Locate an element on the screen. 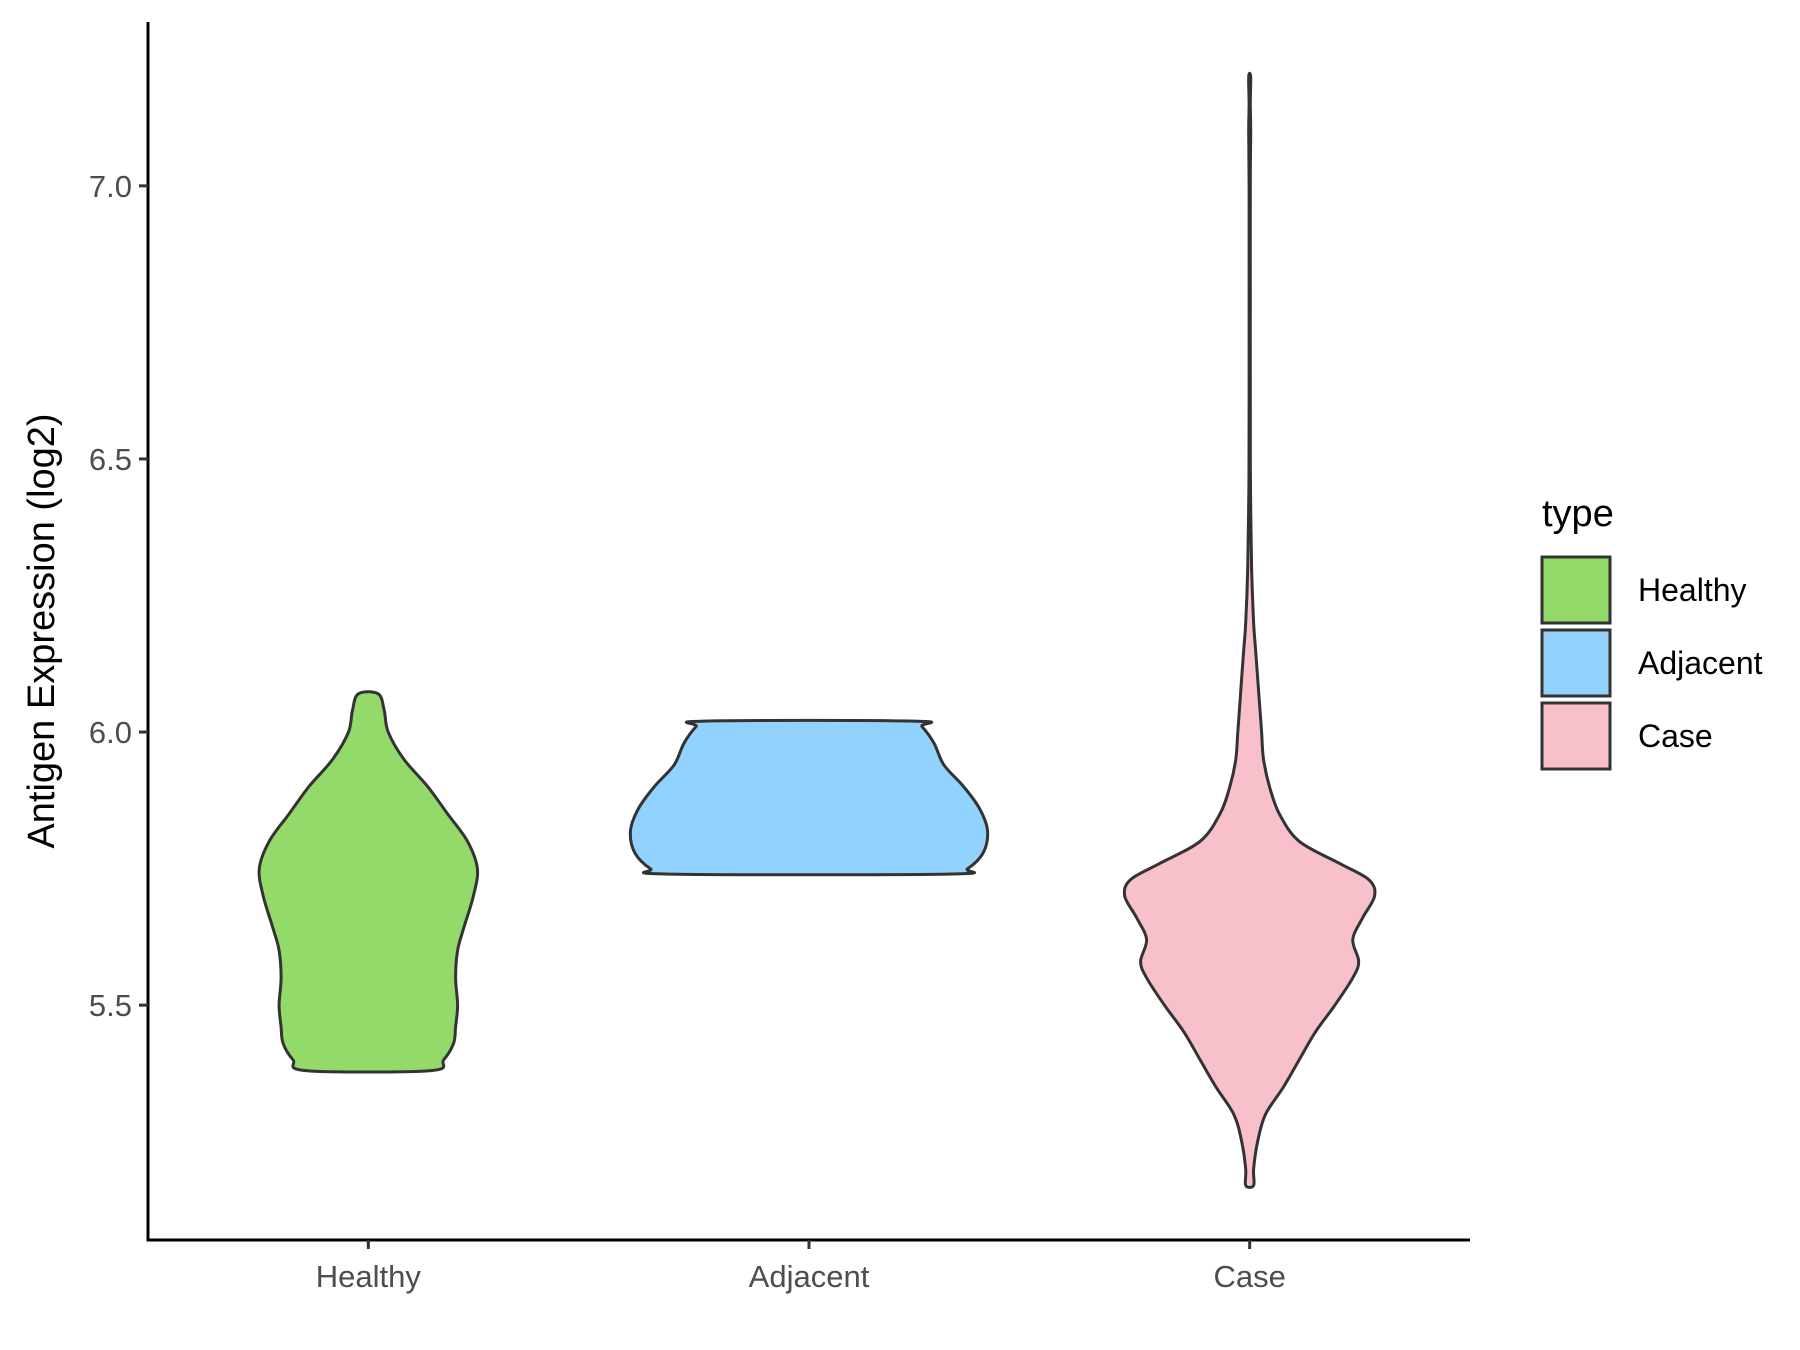 The height and width of the screenshot is (1350, 1800). x-tick-label: Healthy is located at coordinates (369, 1276).